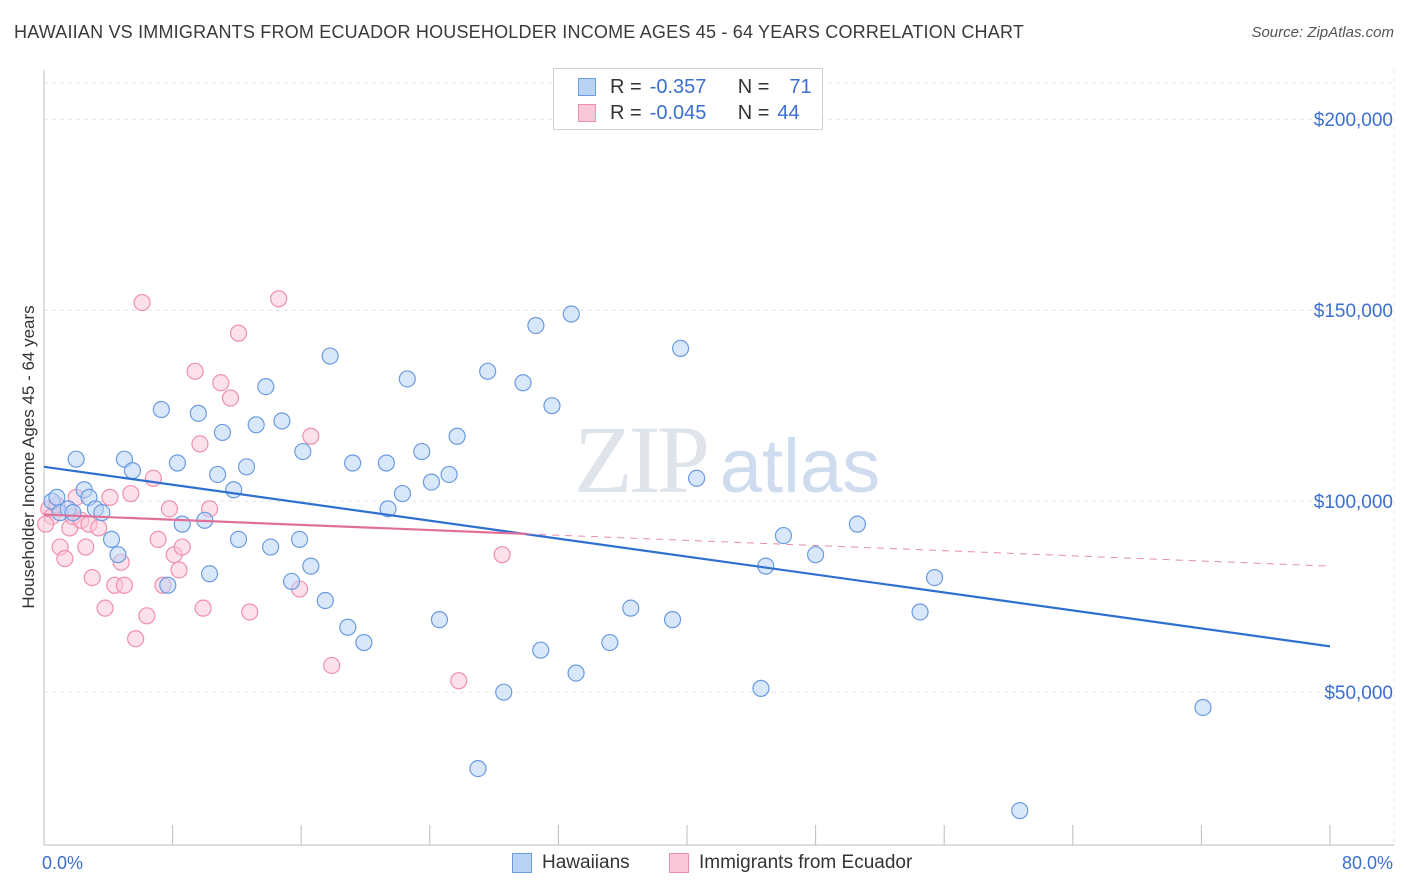  Describe the element at coordinates (62, 863) in the screenshot. I see `x-tick-label-min: 0.0%` at that location.